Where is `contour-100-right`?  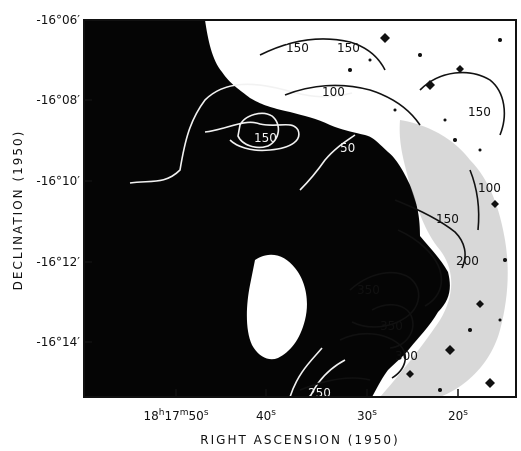
contour-100-right is located at coordinates (474, 200).